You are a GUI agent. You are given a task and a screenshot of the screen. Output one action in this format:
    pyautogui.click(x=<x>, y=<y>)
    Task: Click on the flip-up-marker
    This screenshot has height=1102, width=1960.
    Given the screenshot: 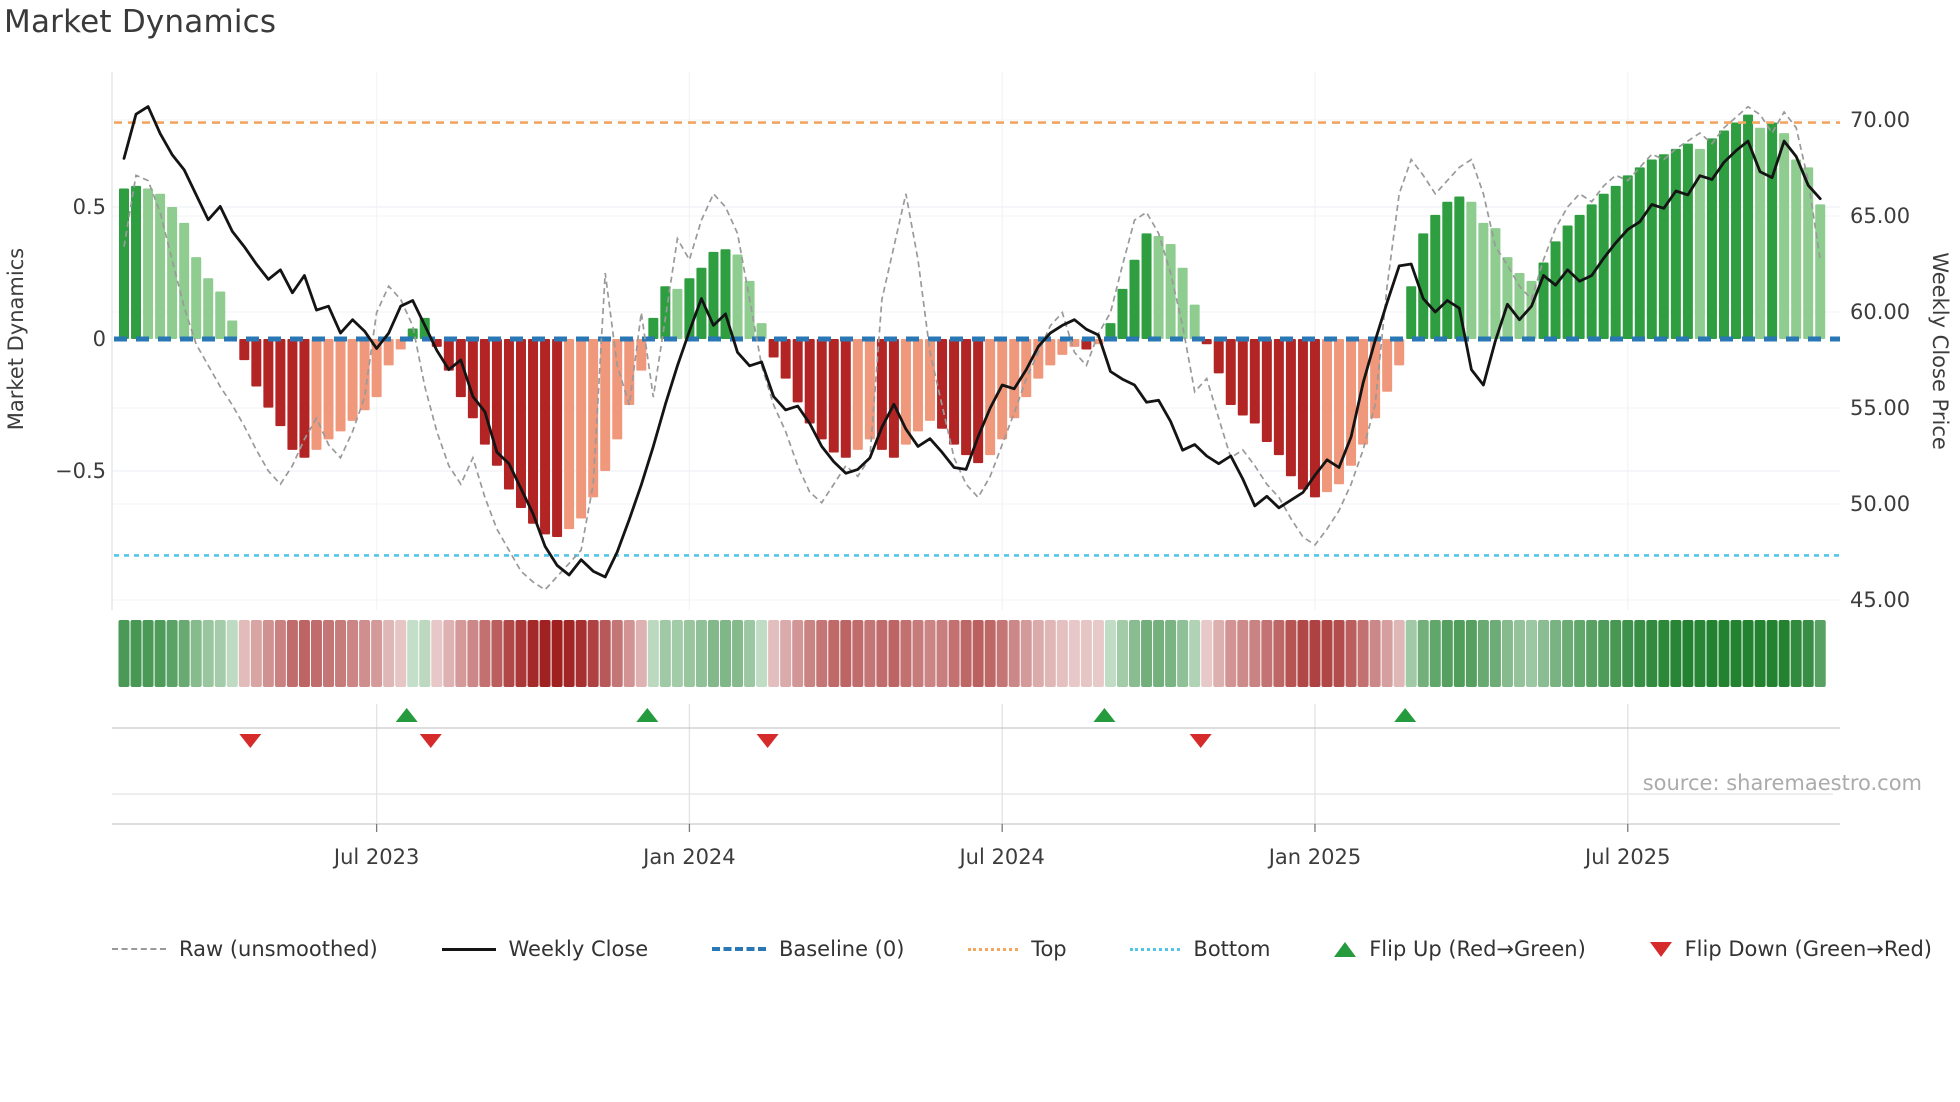 What is the action you would take?
    pyautogui.click(x=406, y=715)
    